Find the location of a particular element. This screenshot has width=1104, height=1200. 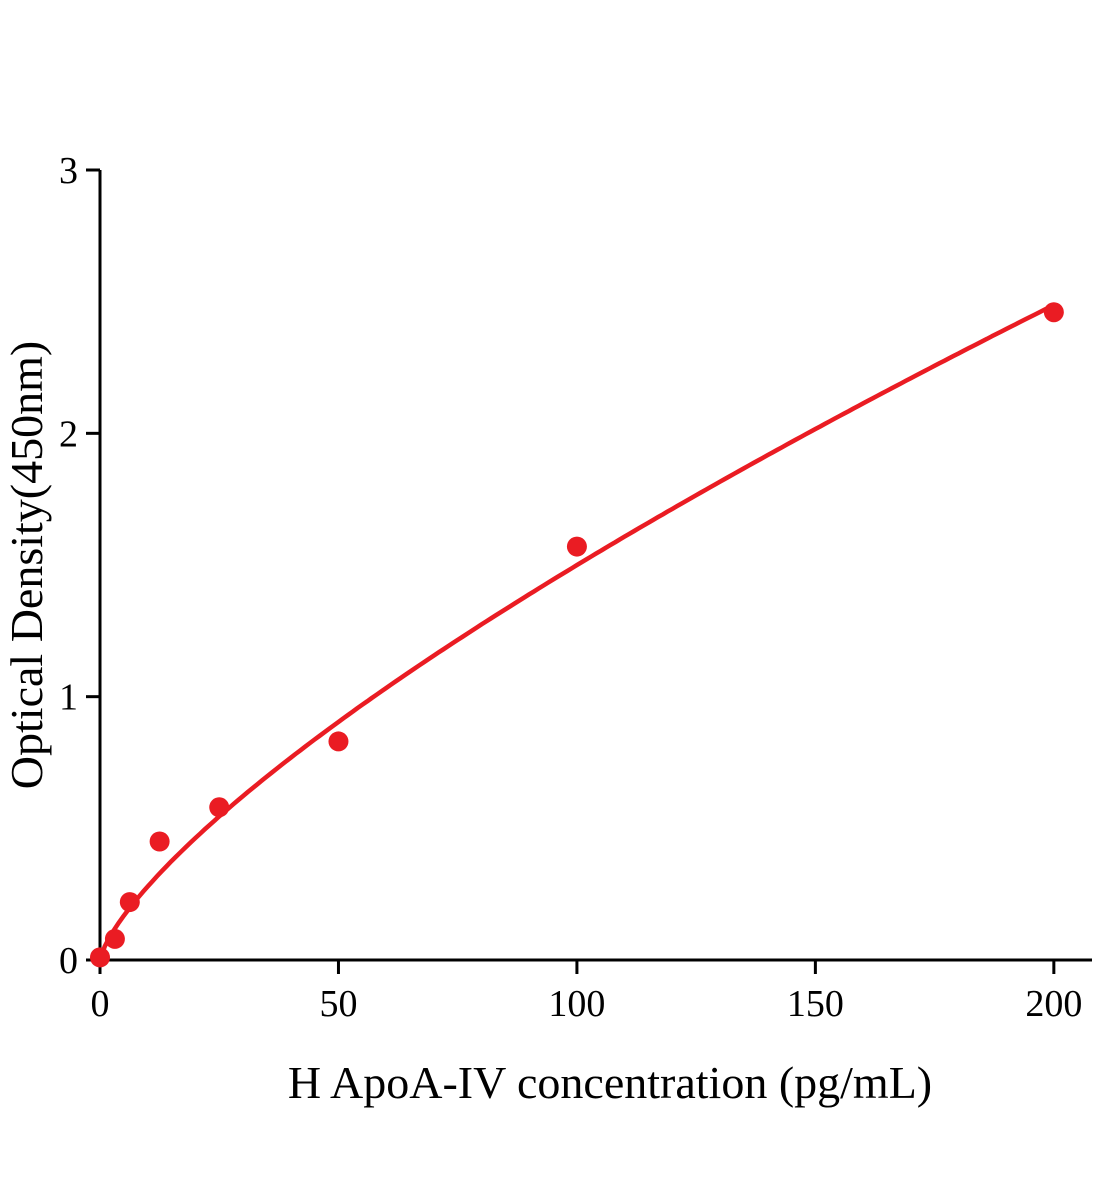

x-tick-label: 0 is located at coordinates (100, 1004).